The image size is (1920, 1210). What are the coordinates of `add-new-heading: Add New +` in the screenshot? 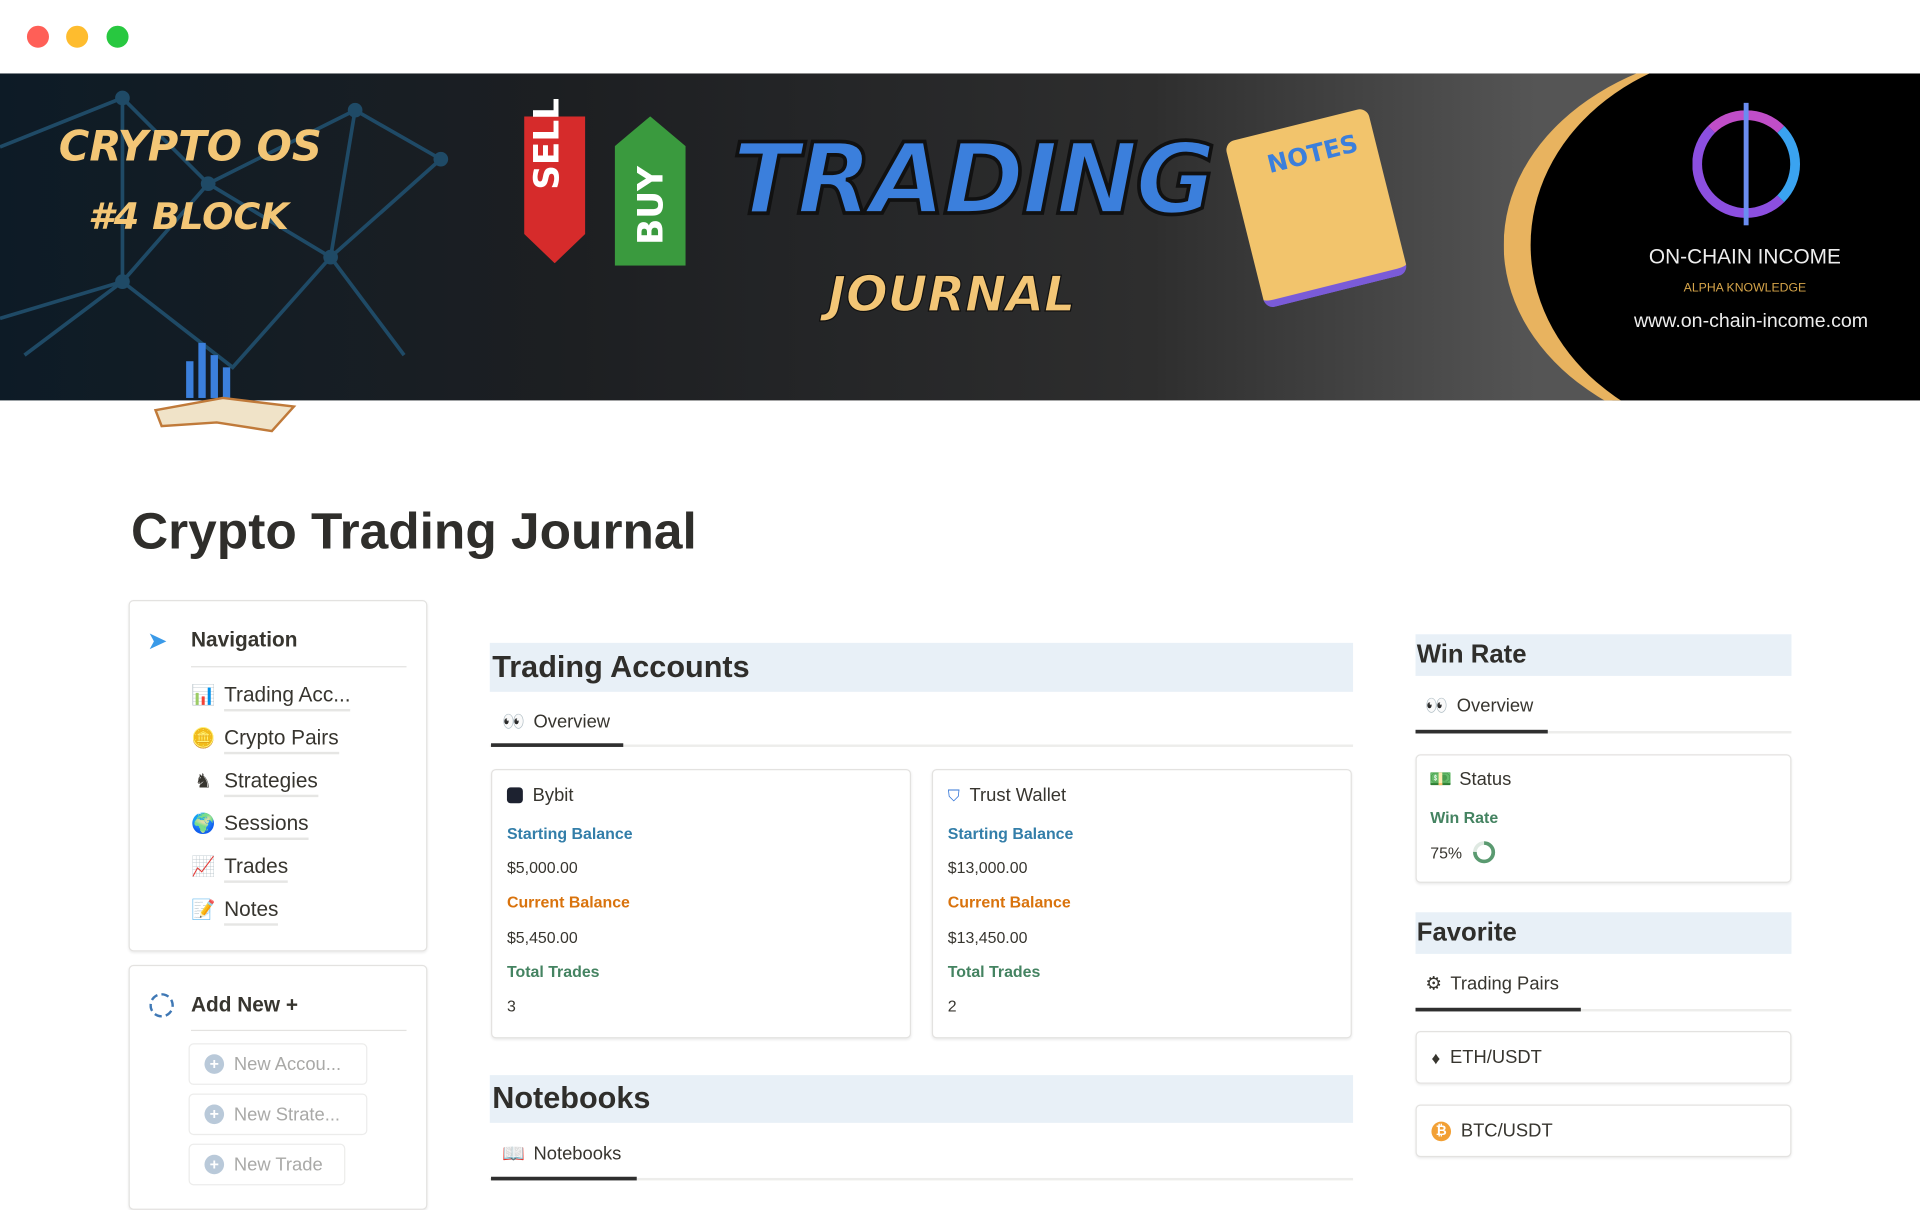 It's located at (245, 1005).